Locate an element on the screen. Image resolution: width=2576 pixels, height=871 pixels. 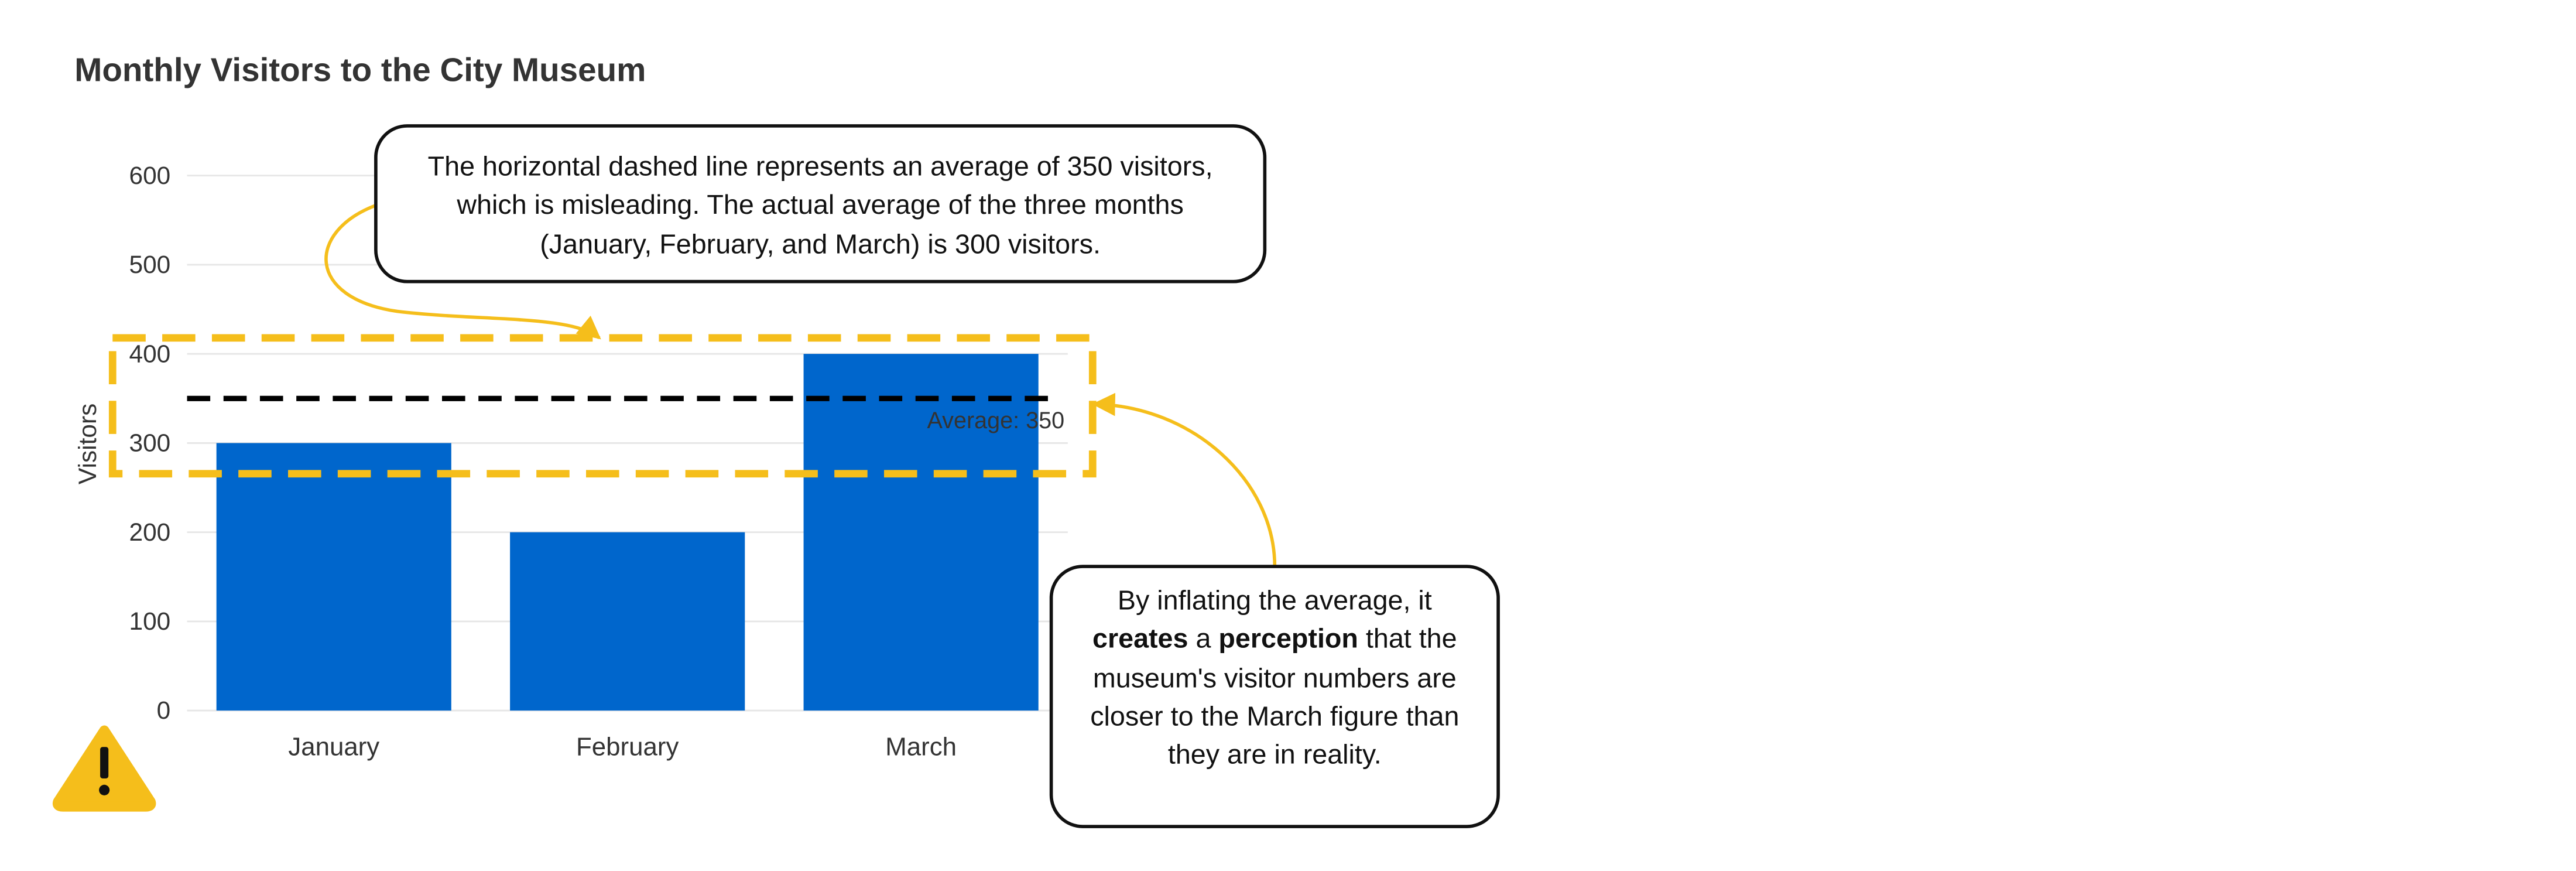
y-tick-label: 0 is located at coordinates (164, 710).